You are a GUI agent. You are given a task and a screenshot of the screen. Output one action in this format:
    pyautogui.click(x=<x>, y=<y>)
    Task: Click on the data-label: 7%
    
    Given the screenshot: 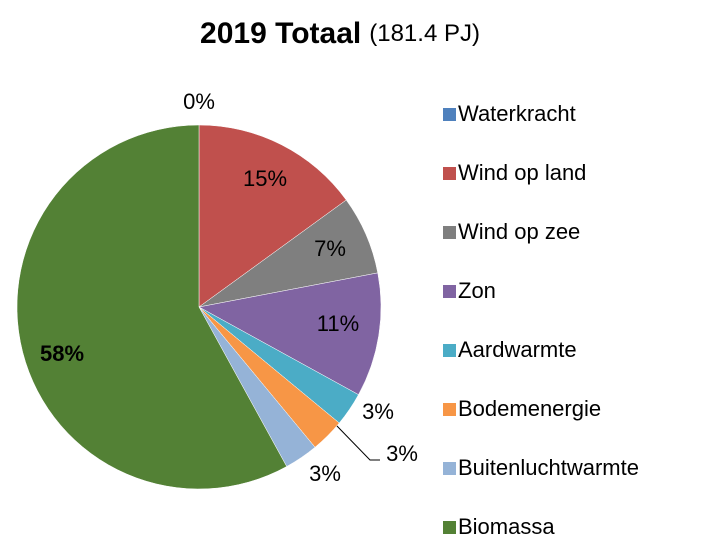 What is the action you would take?
    pyautogui.click(x=330, y=248)
    